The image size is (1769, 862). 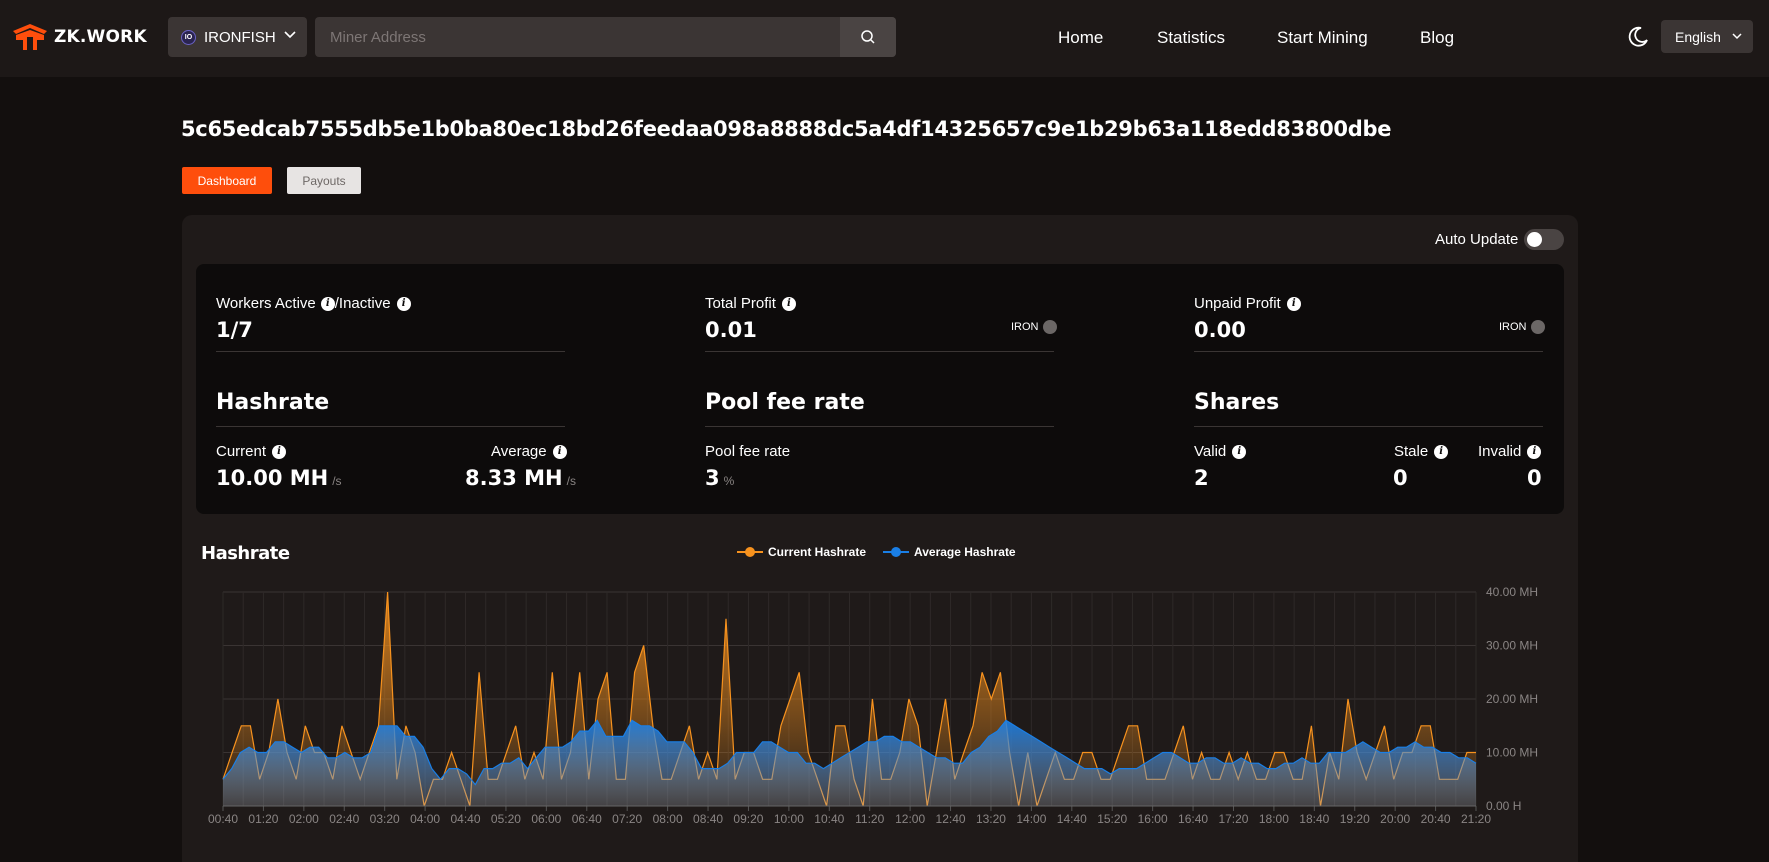 I want to click on x-tick-label: 05:20, so click(x=506, y=819).